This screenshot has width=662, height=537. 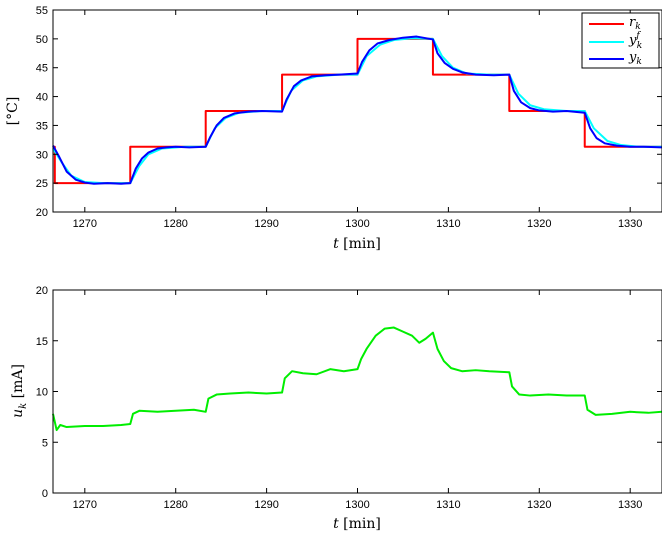 What do you see at coordinates (448, 505) in the screenshot?
I see `current-x-tick-label: 1310` at bounding box center [448, 505].